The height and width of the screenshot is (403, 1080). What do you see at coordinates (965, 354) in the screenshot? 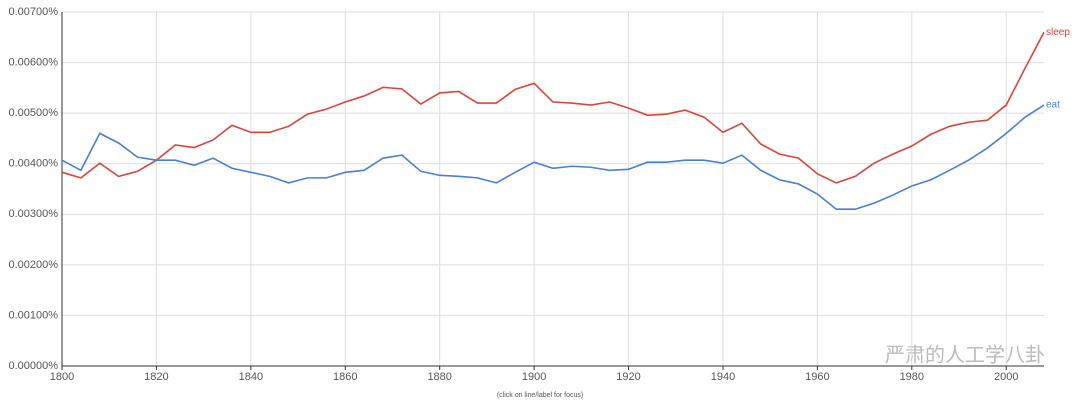
I see `watermark: 严肃的人工学八卦` at bounding box center [965, 354].